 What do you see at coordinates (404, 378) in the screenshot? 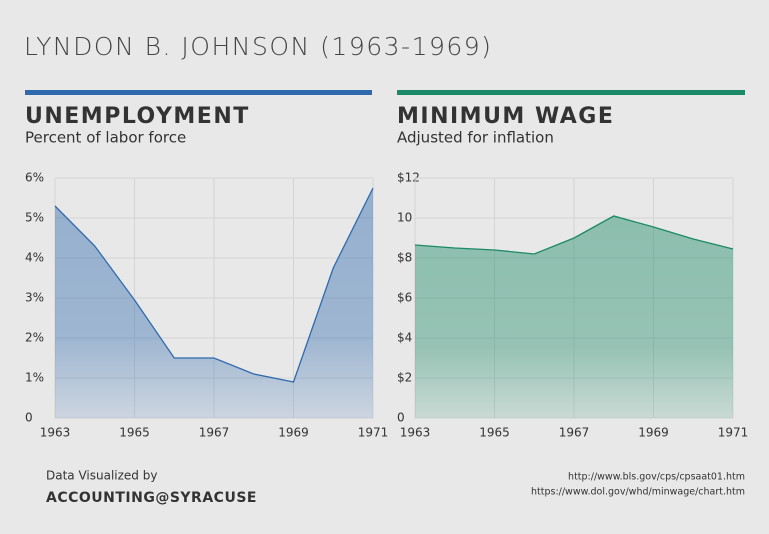
I see `y-tick-label: $2` at bounding box center [404, 378].